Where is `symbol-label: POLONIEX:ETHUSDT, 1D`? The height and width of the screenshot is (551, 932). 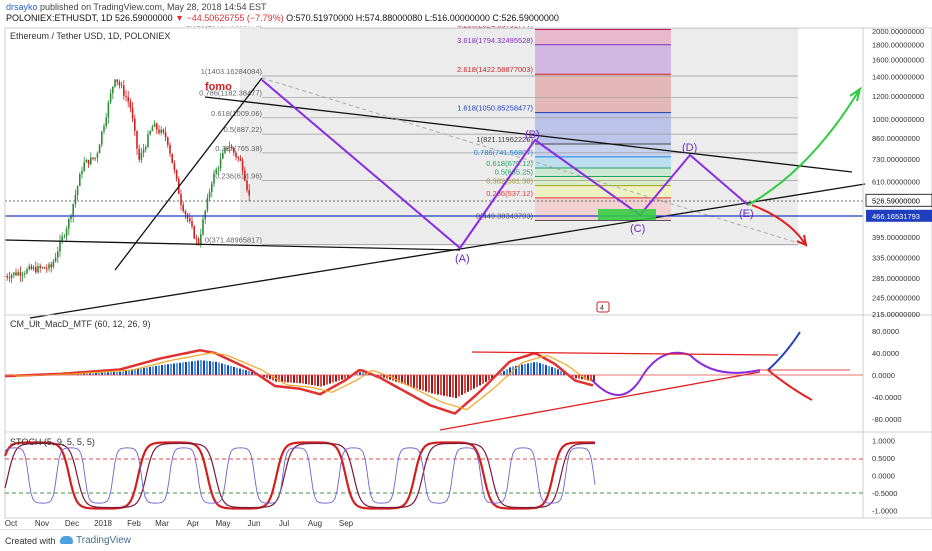 symbol-label: POLONIEX:ETHUSDT, 1D is located at coordinates (59, 18).